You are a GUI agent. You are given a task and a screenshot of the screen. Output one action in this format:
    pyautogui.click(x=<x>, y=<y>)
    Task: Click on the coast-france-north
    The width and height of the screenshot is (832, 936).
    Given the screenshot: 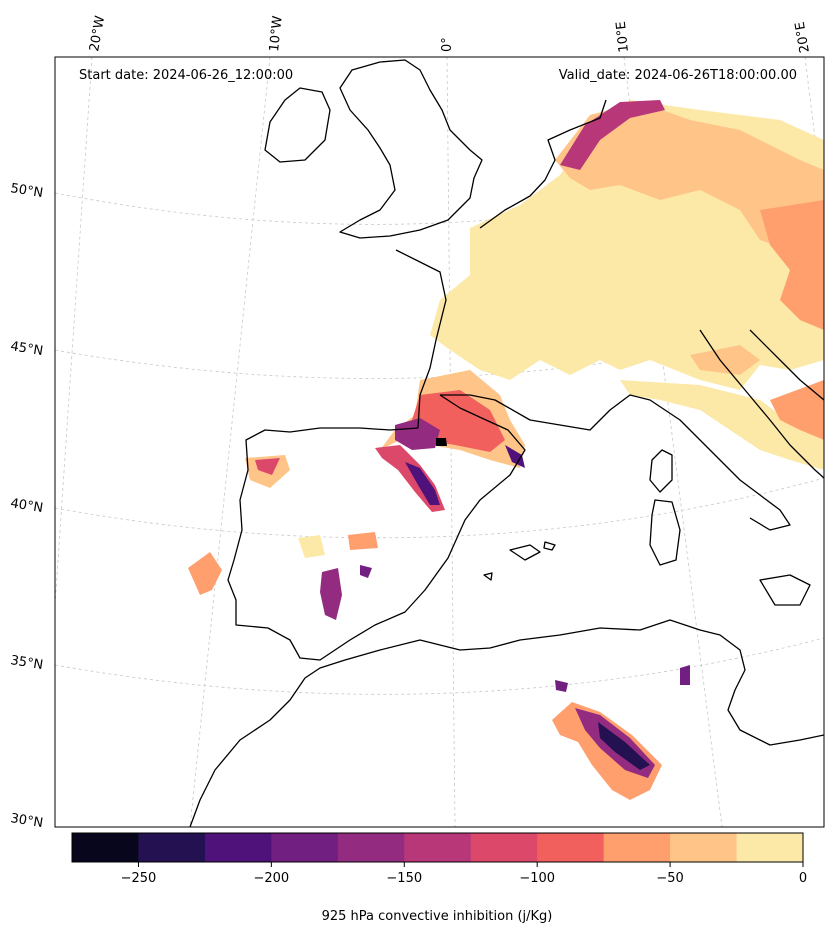 What is the action you would take?
    pyautogui.click(x=543, y=164)
    